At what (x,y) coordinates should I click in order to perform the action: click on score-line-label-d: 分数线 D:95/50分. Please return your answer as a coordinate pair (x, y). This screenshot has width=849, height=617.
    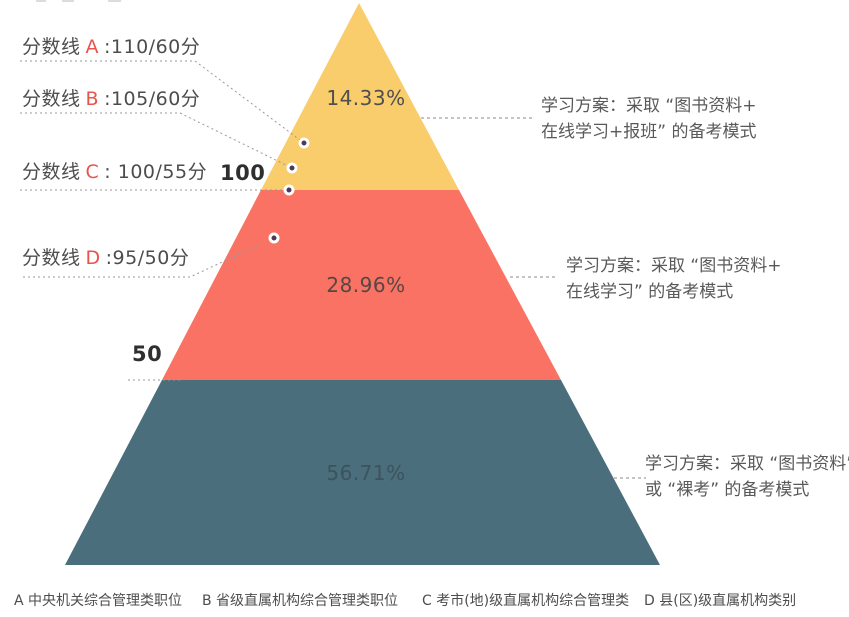
    Looking at the image, I should click on (105, 258).